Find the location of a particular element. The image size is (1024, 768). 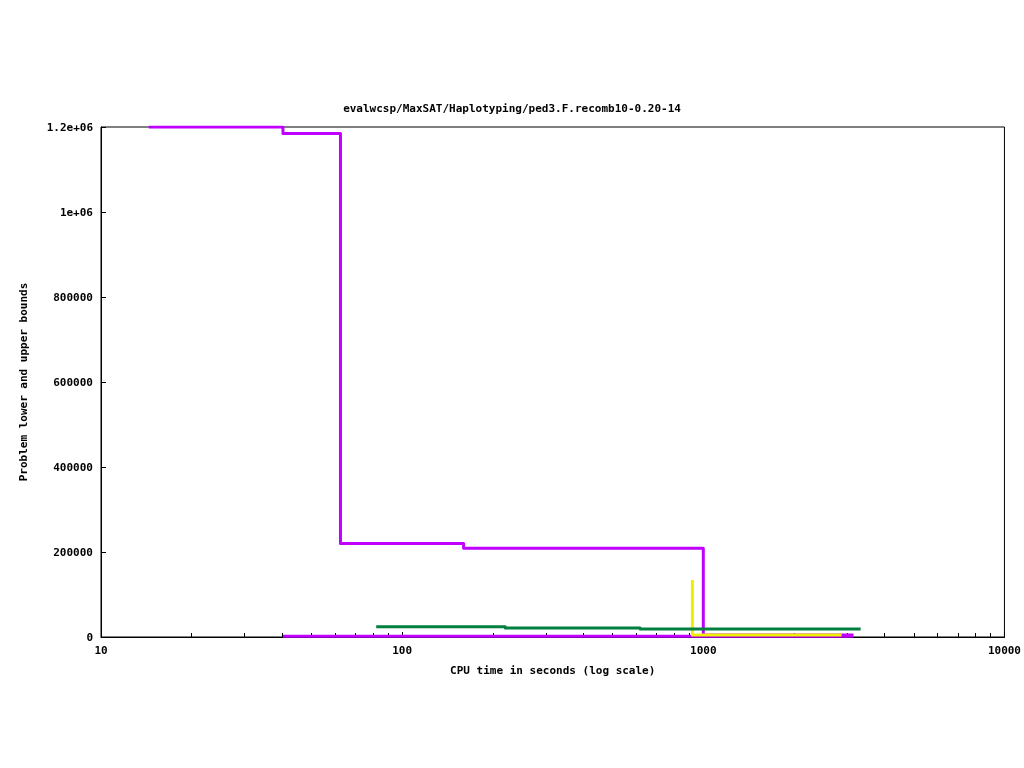

y-tick-label: 600000 is located at coordinates (73, 382).